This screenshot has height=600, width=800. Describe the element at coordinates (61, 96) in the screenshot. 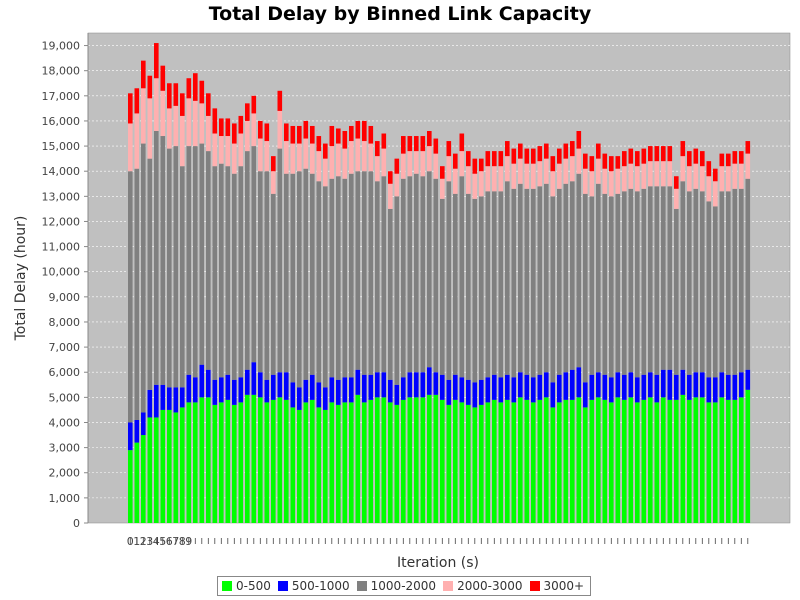

I see `y-tick-label: 17,000` at that location.